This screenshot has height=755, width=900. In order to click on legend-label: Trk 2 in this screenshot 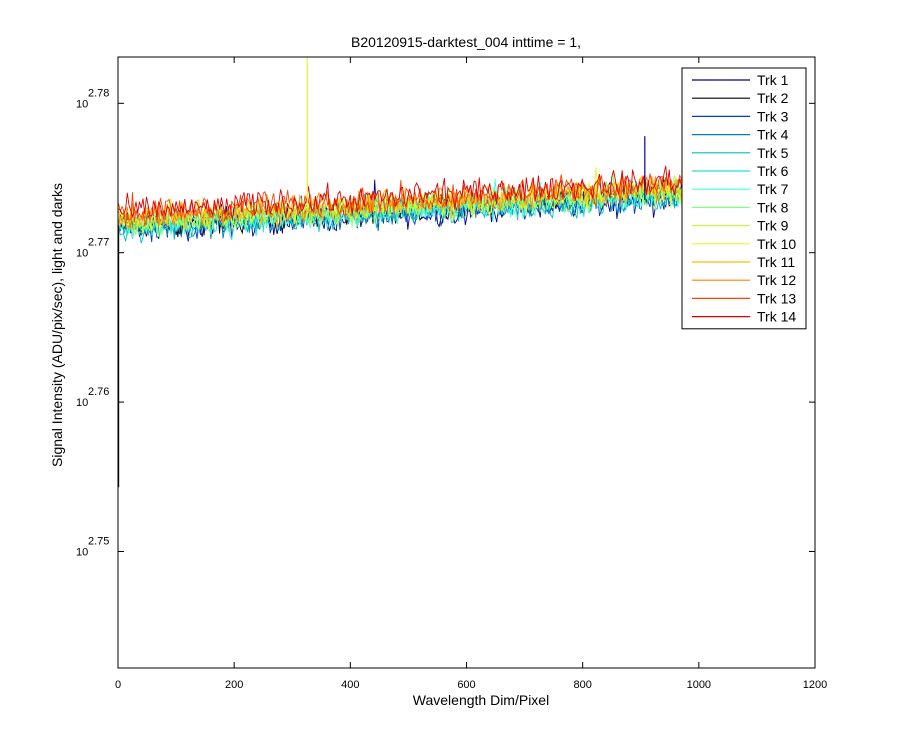, I will do `click(773, 98)`.